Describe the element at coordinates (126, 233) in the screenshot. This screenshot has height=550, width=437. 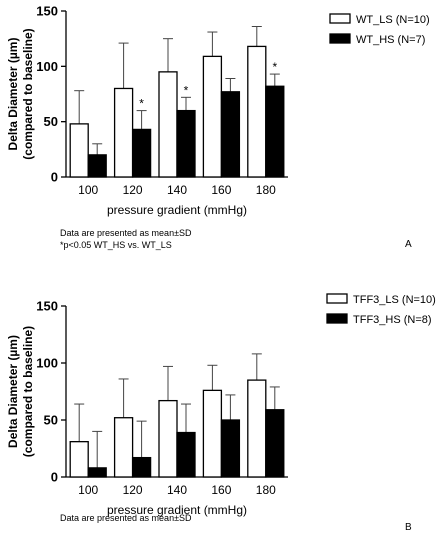
I see `panel-a-note-1: Data are presented as mean±SD` at that location.